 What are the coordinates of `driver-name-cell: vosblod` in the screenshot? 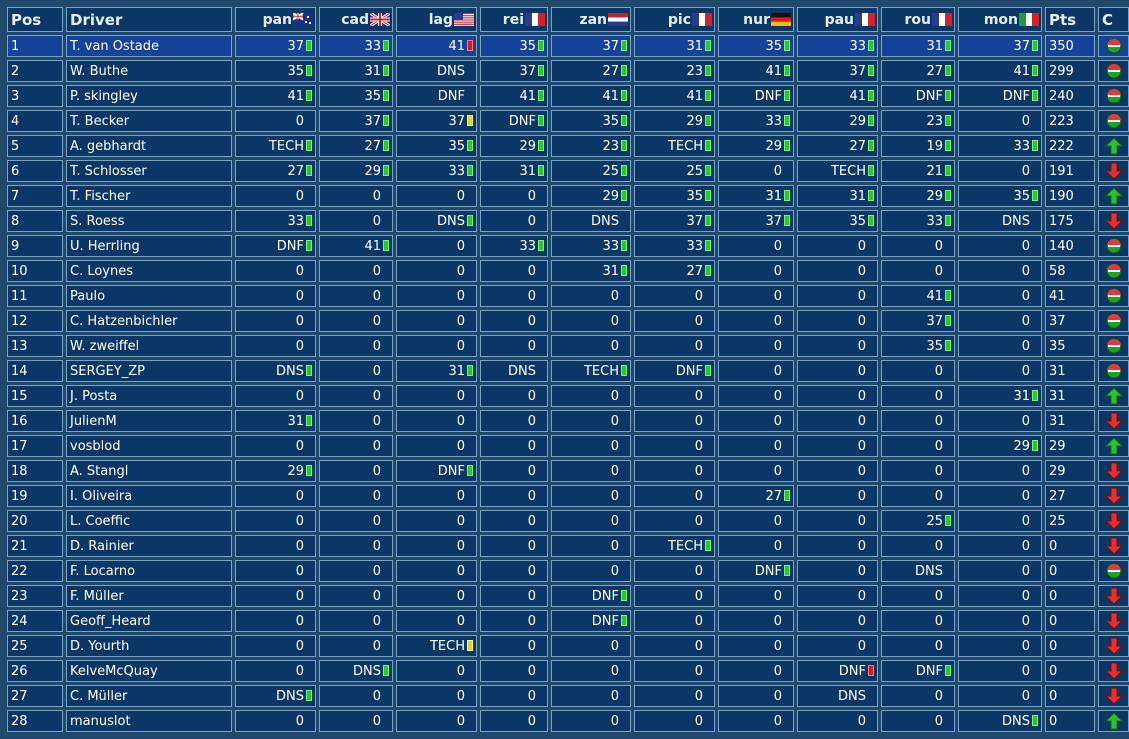 It's located at (149, 446).